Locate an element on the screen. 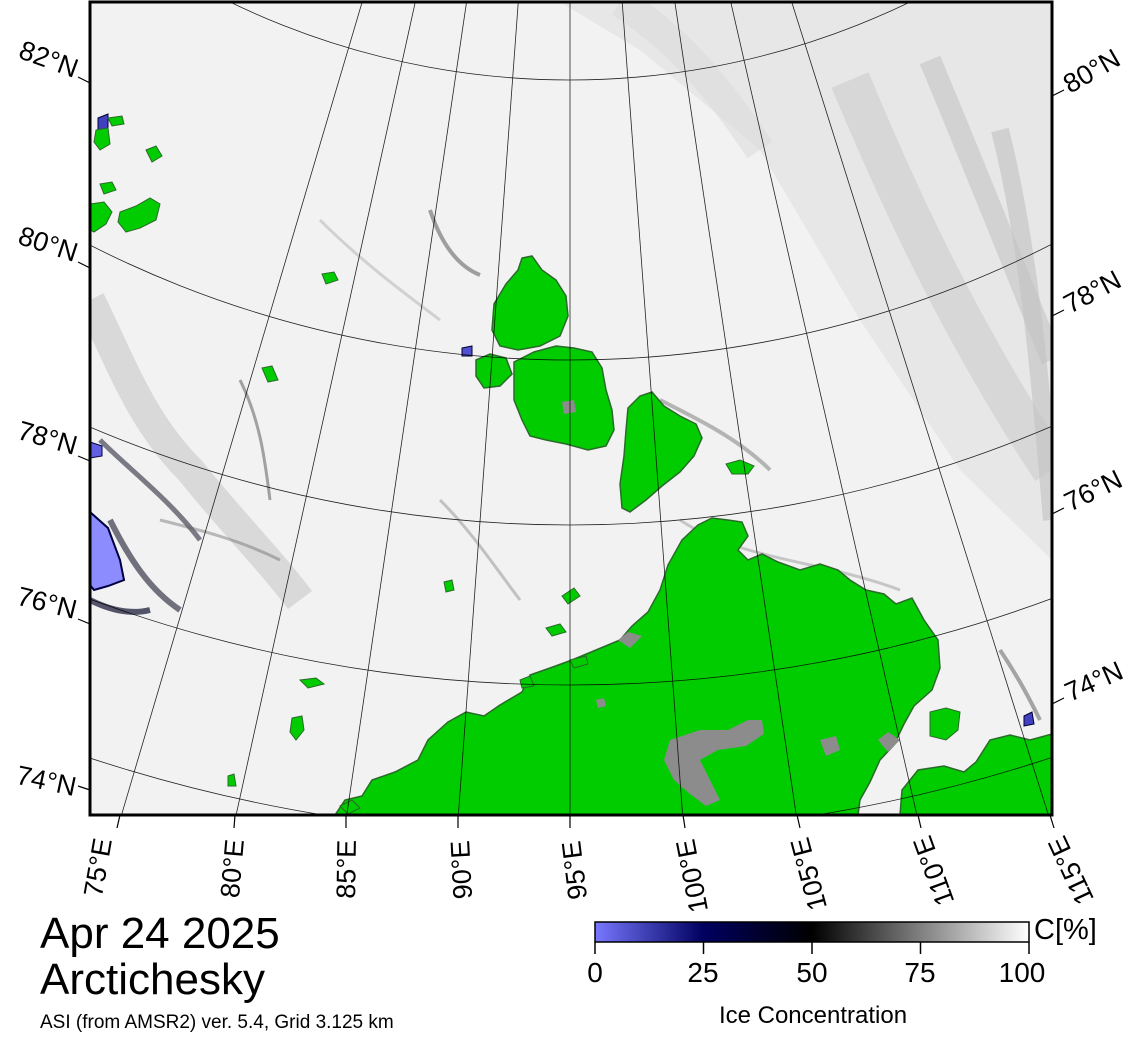 The image size is (1140, 1037). lat-label-right-74n: 74°N is located at coordinates (1093, 682).